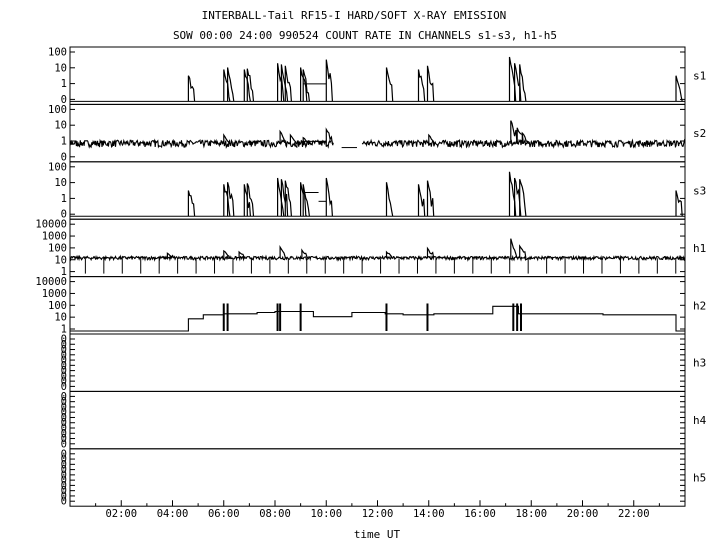 The image size is (720, 550). I want to click on panel-label: h1, so click(699, 248).